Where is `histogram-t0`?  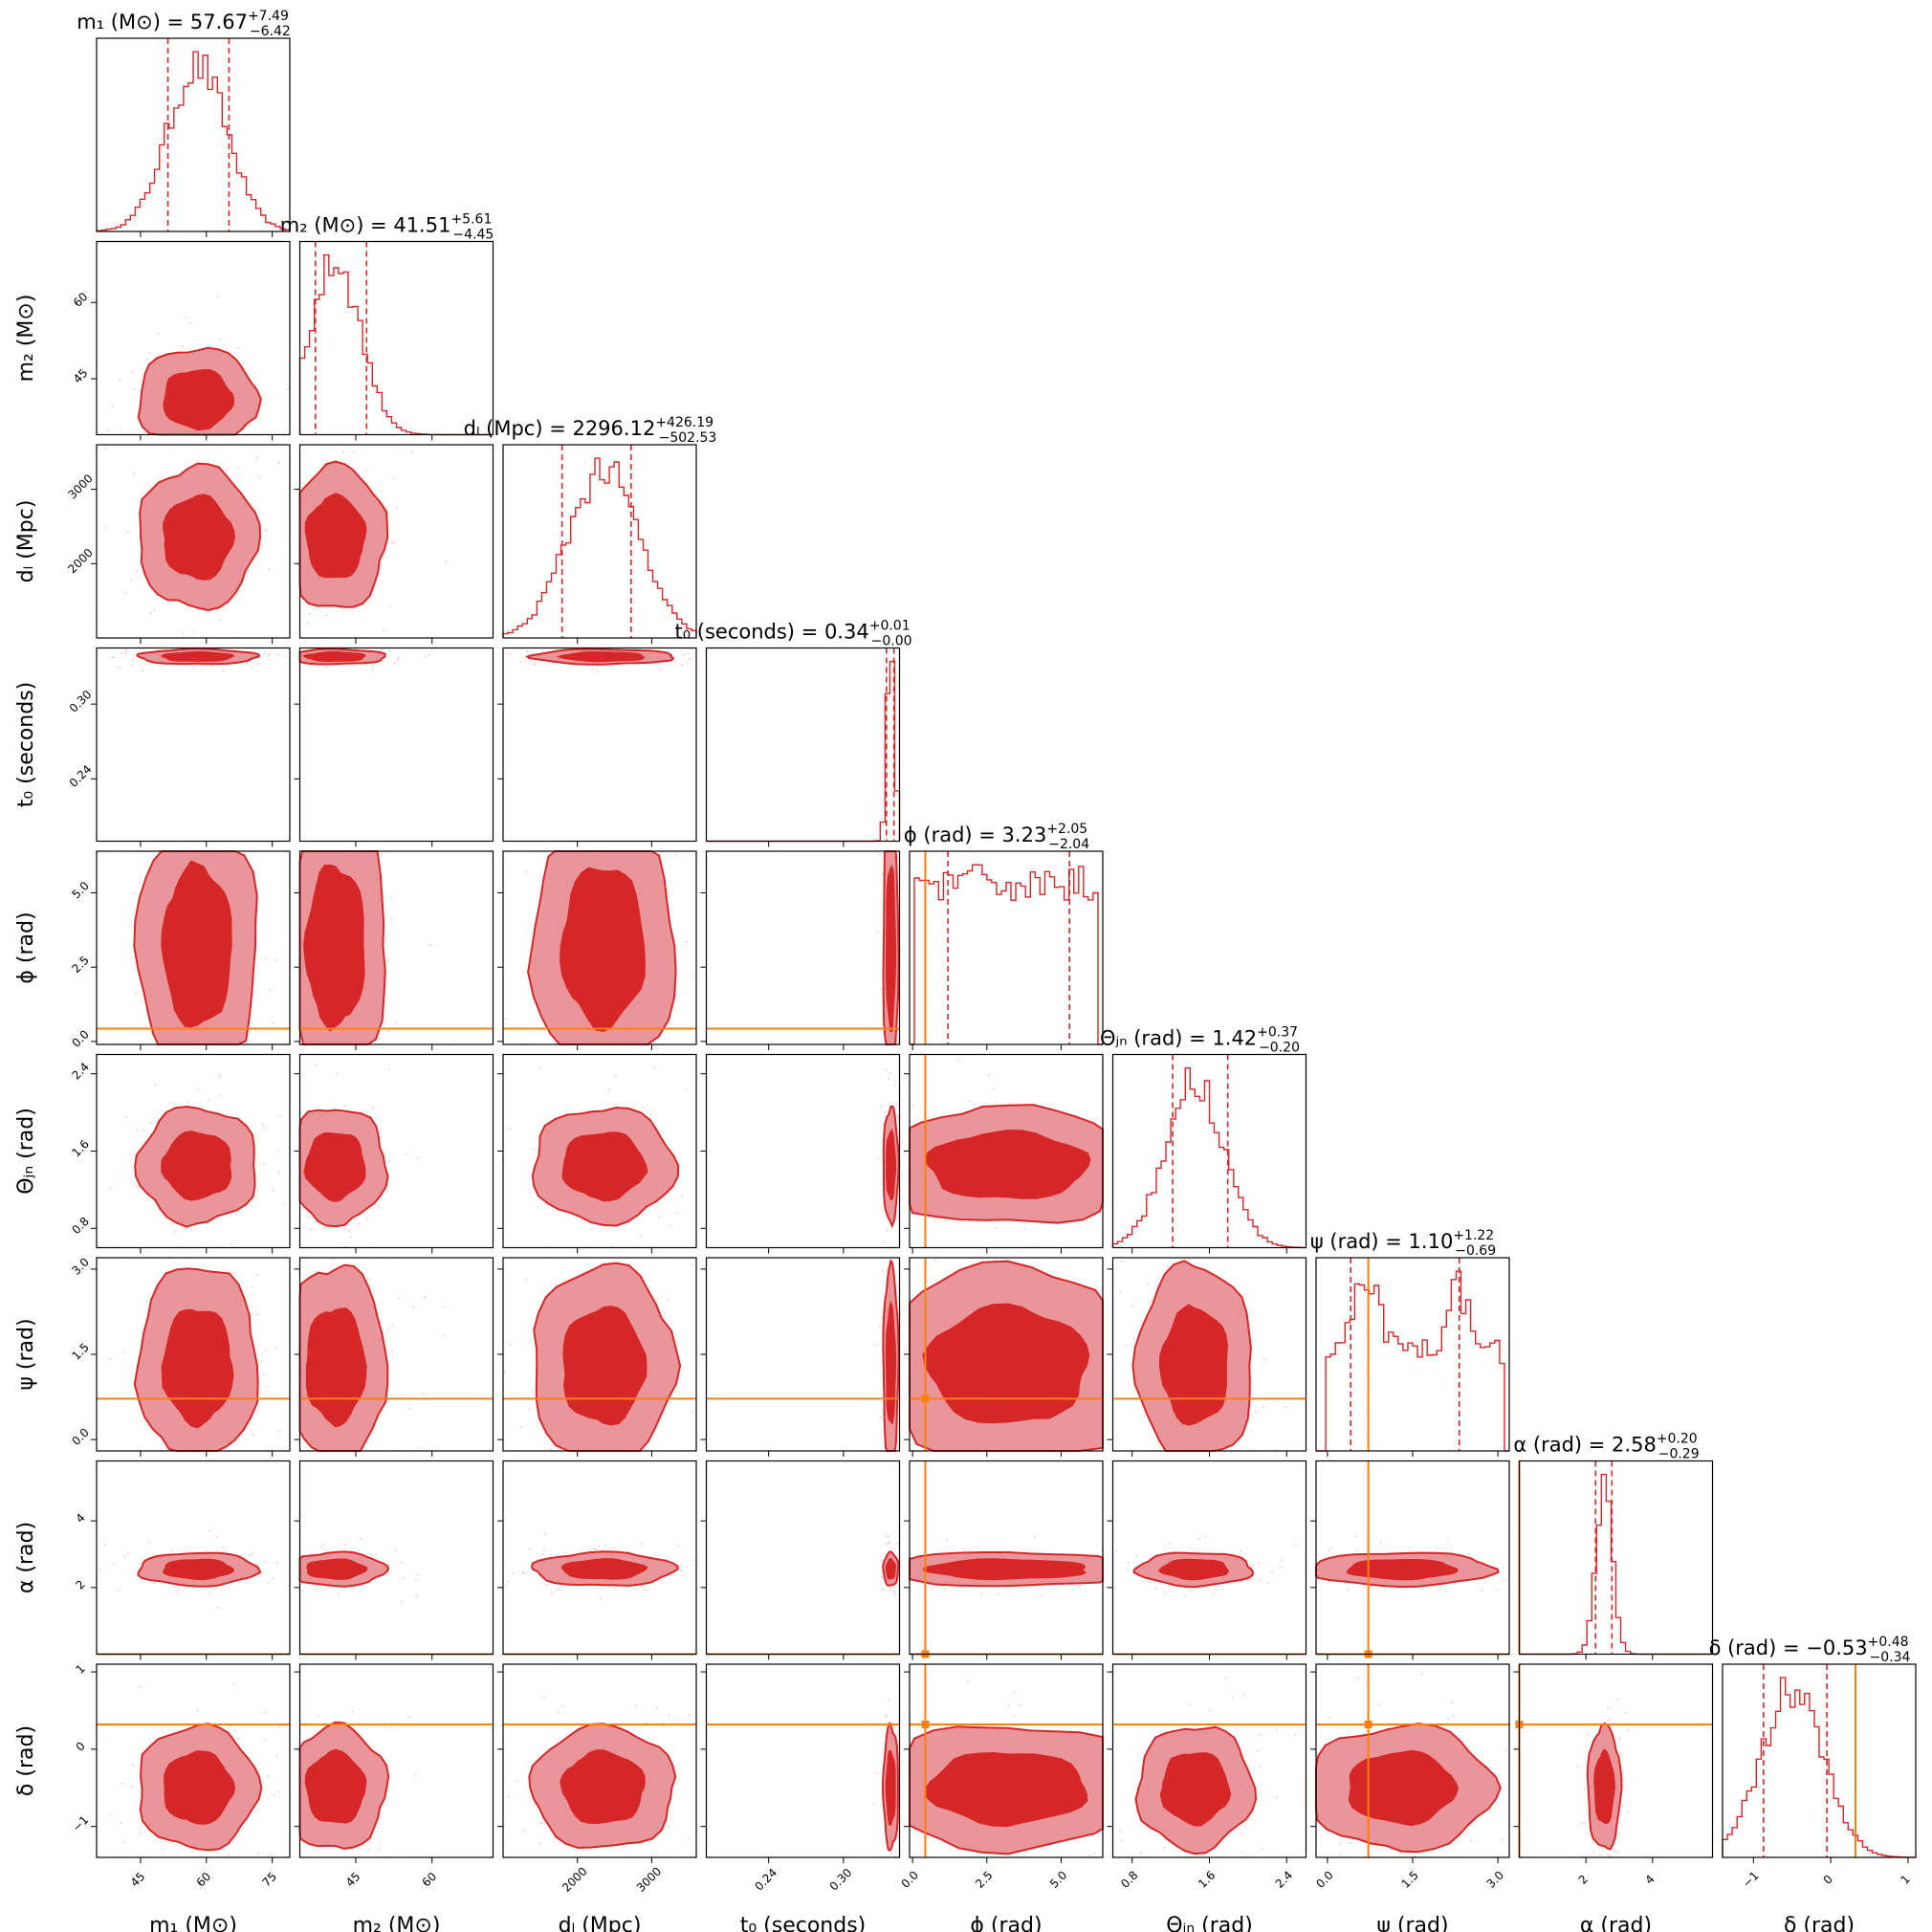
histogram-t0 is located at coordinates (803, 751).